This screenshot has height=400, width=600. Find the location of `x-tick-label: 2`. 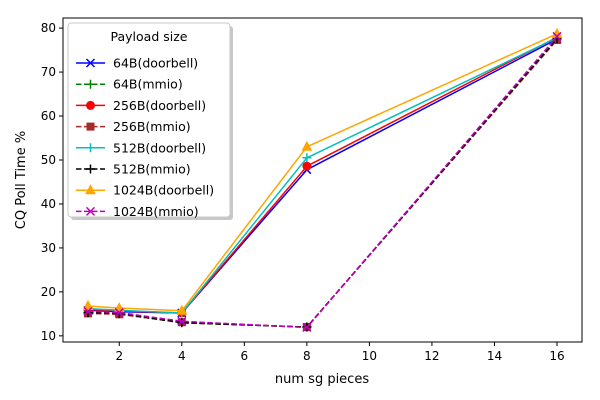

x-tick-label: 2 is located at coordinates (119, 356).